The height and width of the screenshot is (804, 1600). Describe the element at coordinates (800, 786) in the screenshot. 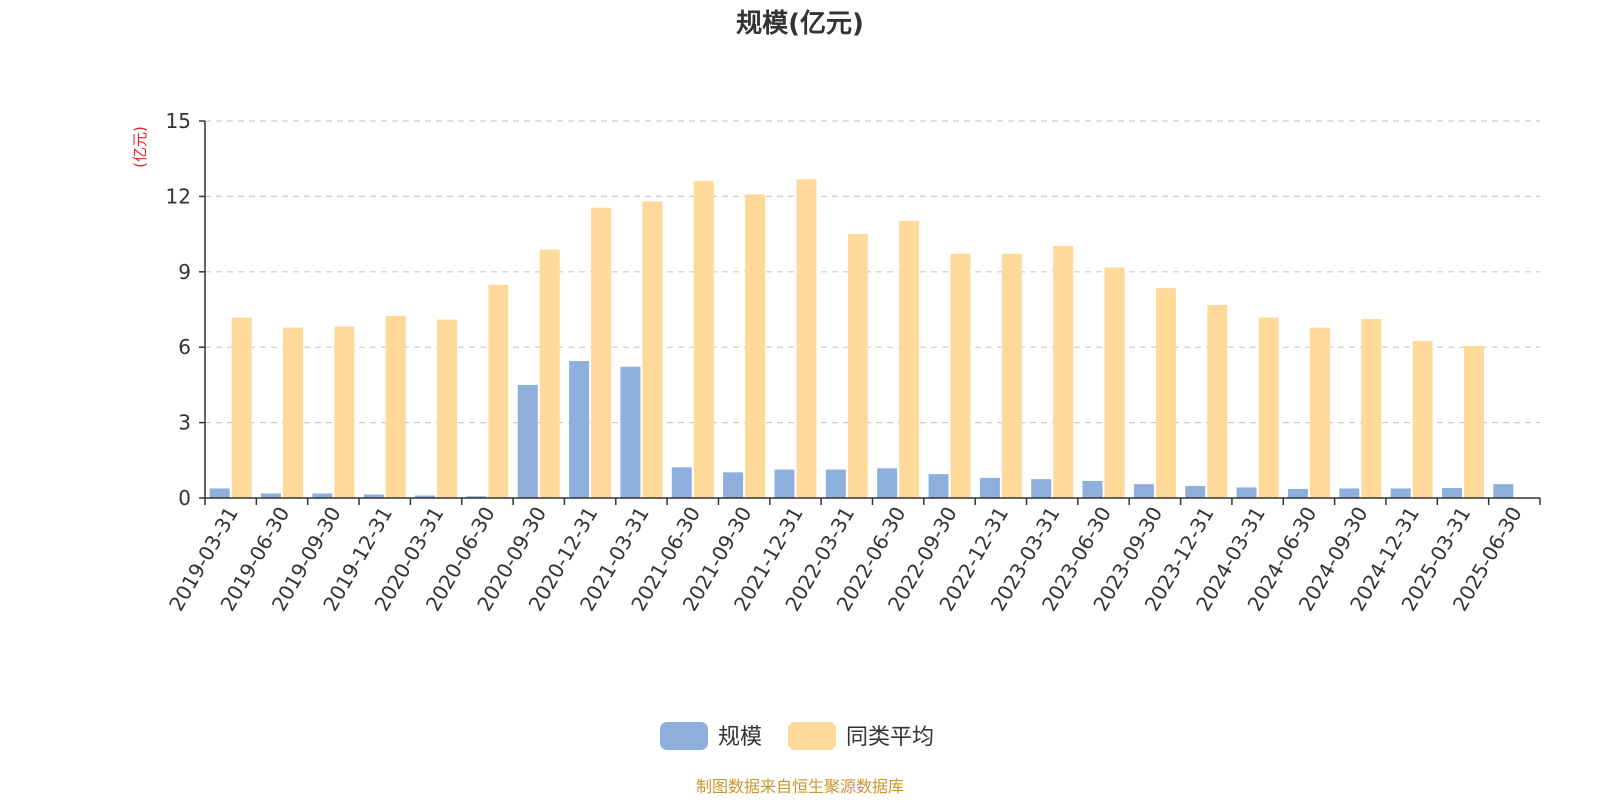

I see `data-source-note: 制图数据来自恒生聚源数据库` at that location.